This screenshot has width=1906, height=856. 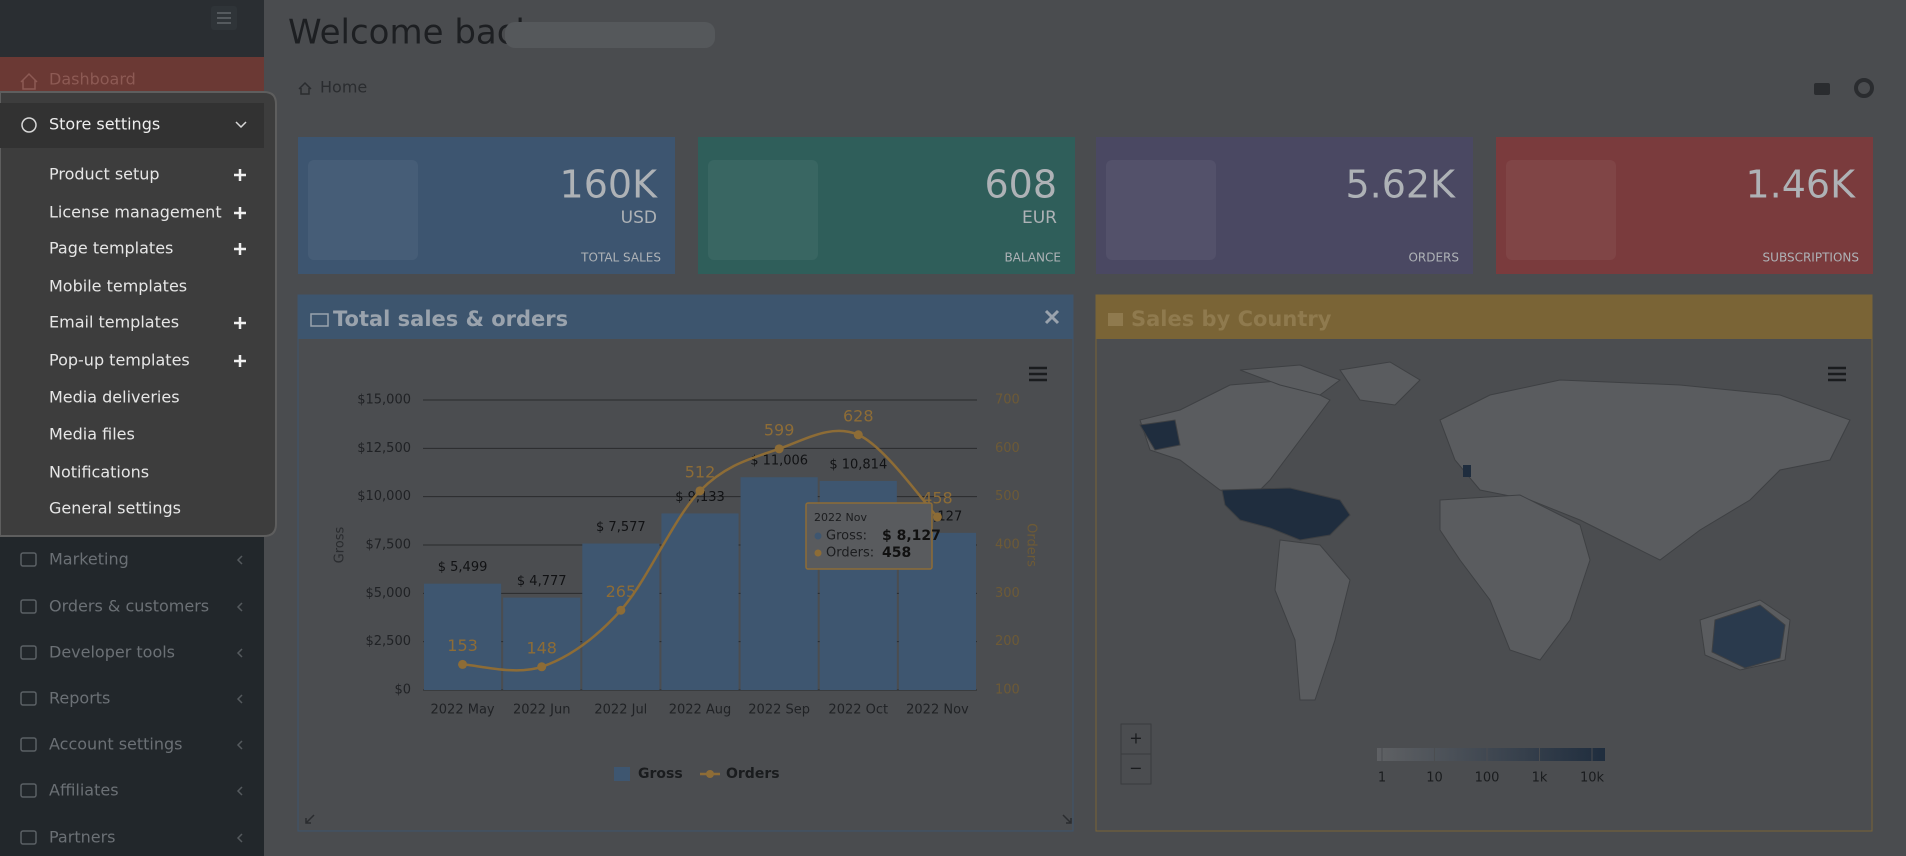 I want to click on submenu-item: Product setup, so click(x=104, y=174).